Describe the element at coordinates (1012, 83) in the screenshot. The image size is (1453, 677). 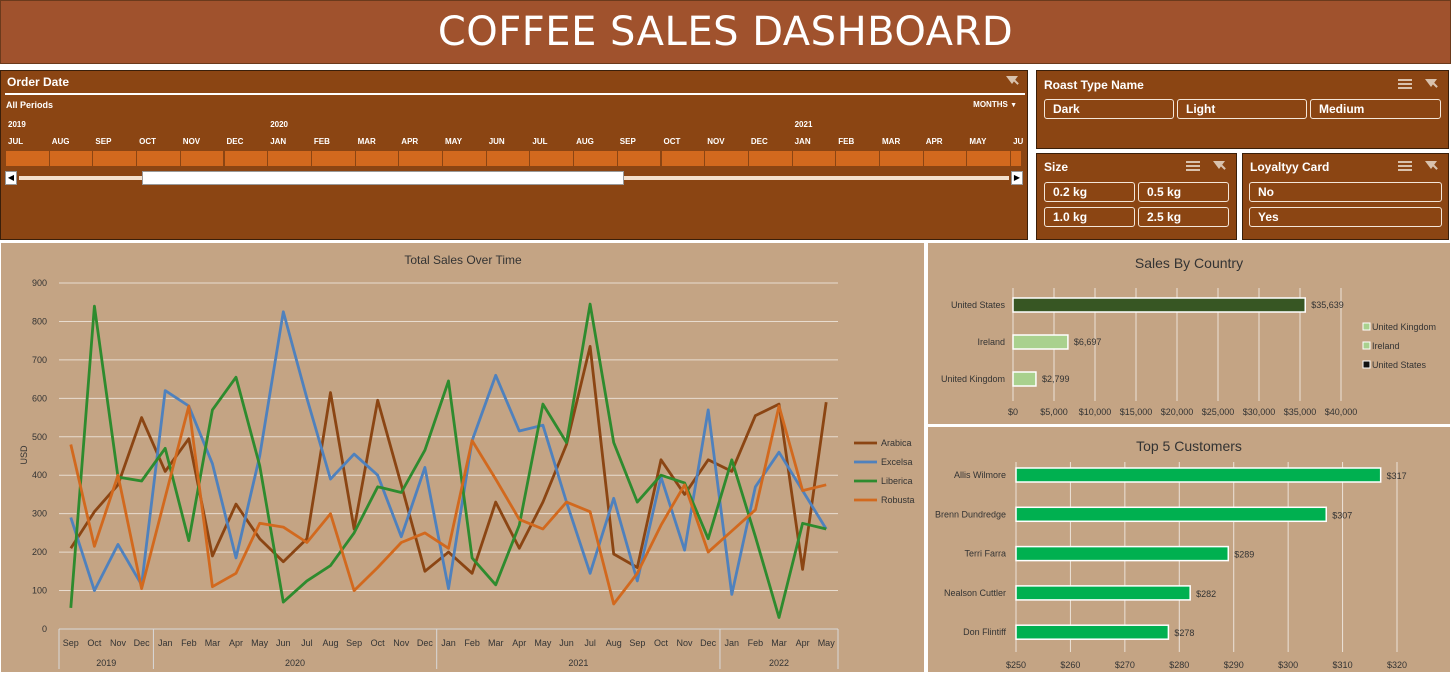
I see `filter-icon` at that location.